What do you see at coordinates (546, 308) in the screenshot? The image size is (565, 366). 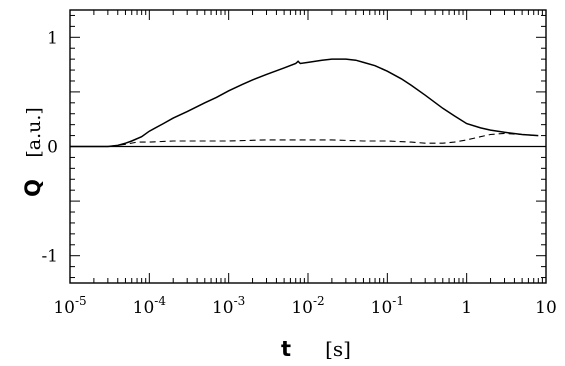 I see `x-tick-label: 10` at bounding box center [546, 308].